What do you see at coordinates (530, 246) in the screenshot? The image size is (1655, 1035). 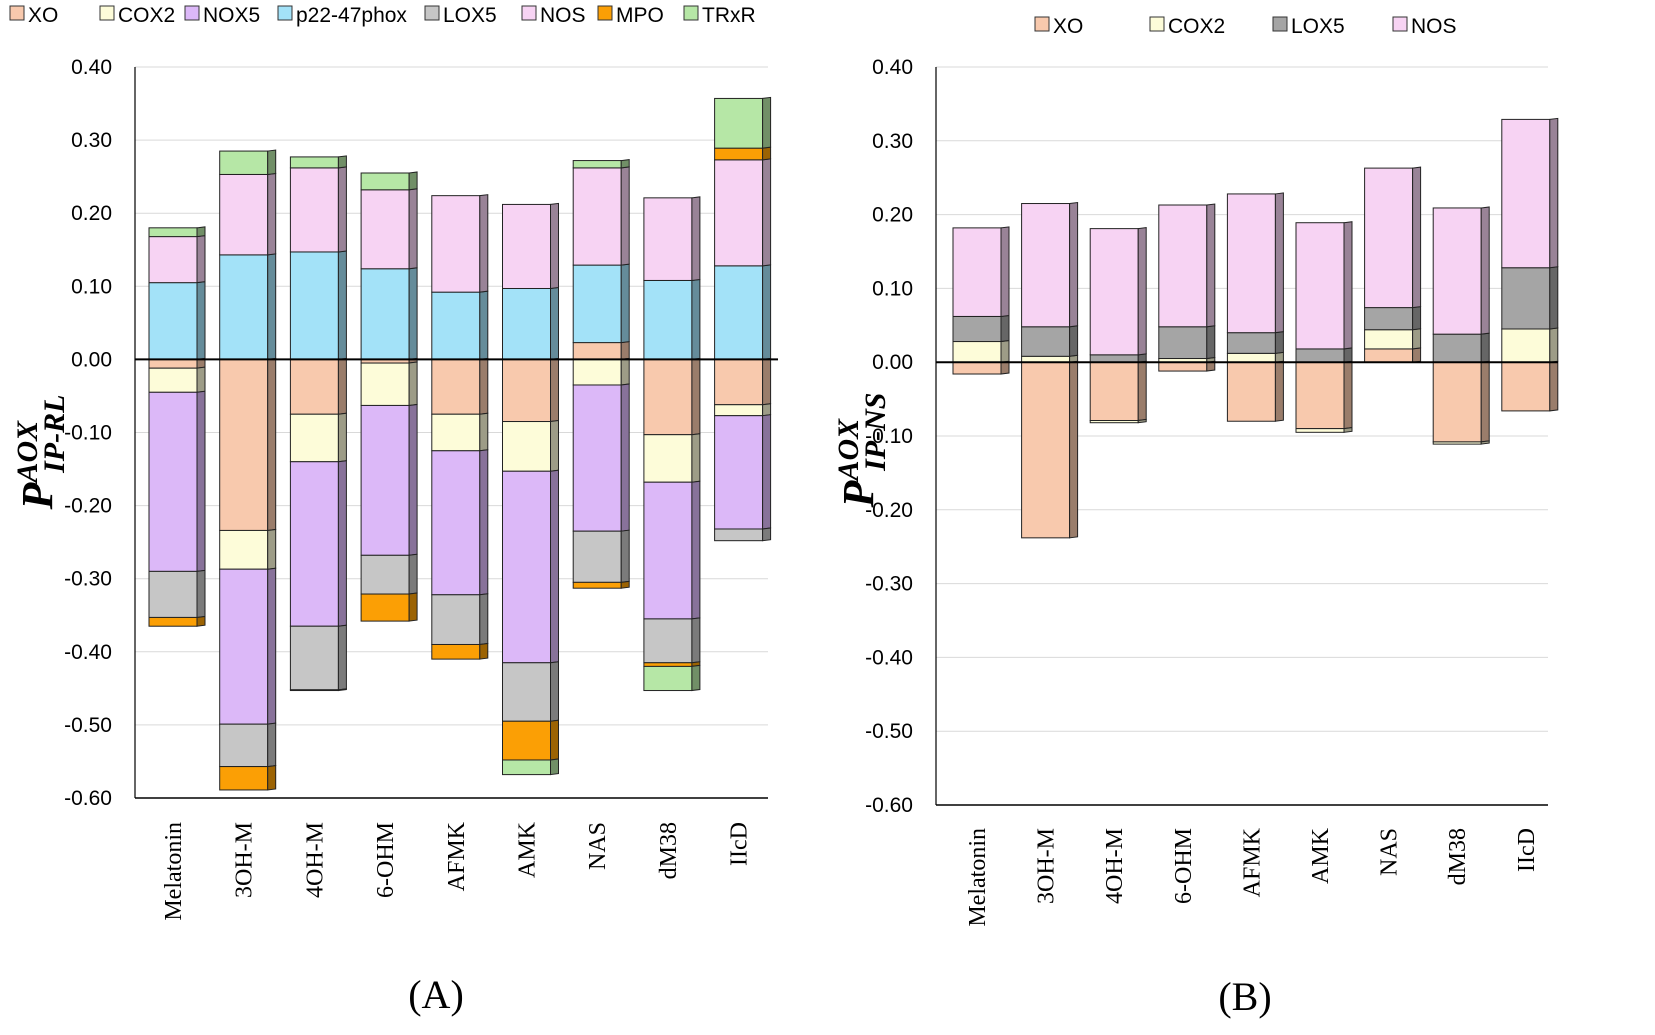 I see `bar-nos-amk` at bounding box center [530, 246].